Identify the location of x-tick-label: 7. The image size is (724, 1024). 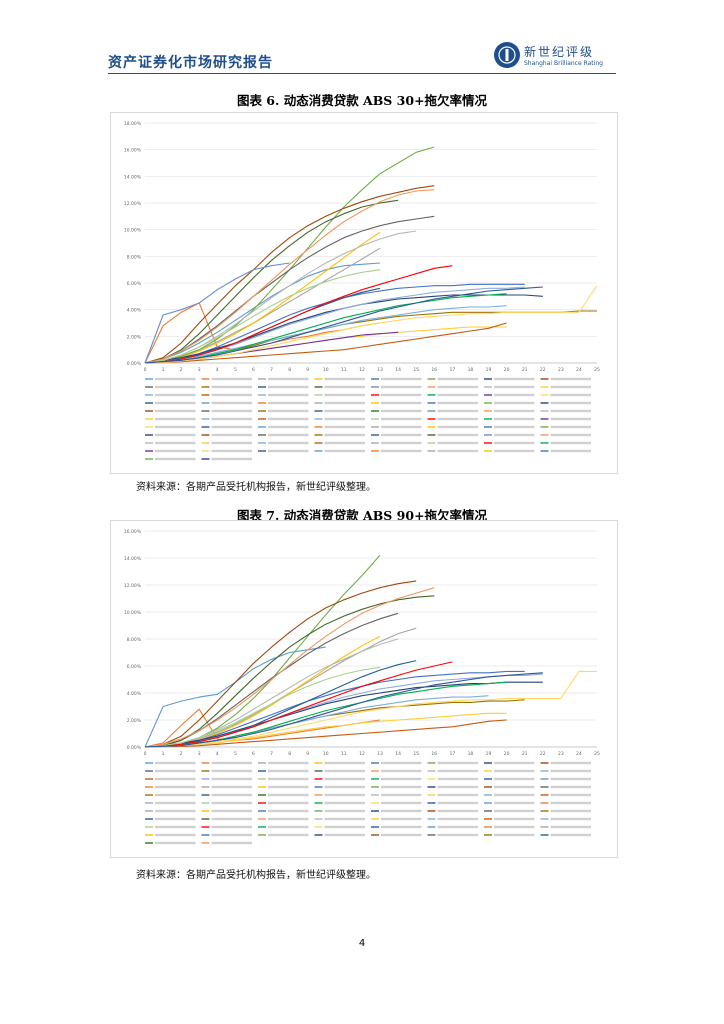
(271, 754).